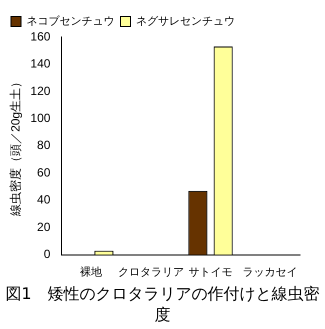 The height and width of the screenshot is (329, 325). I want to click on y-tick-label: 0, so click(47, 254).